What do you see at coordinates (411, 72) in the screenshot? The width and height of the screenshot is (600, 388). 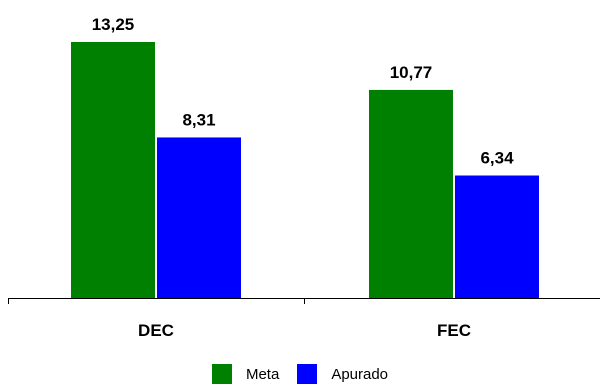 I see `data-label-meta-fec: 10,77` at bounding box center [411, 72].